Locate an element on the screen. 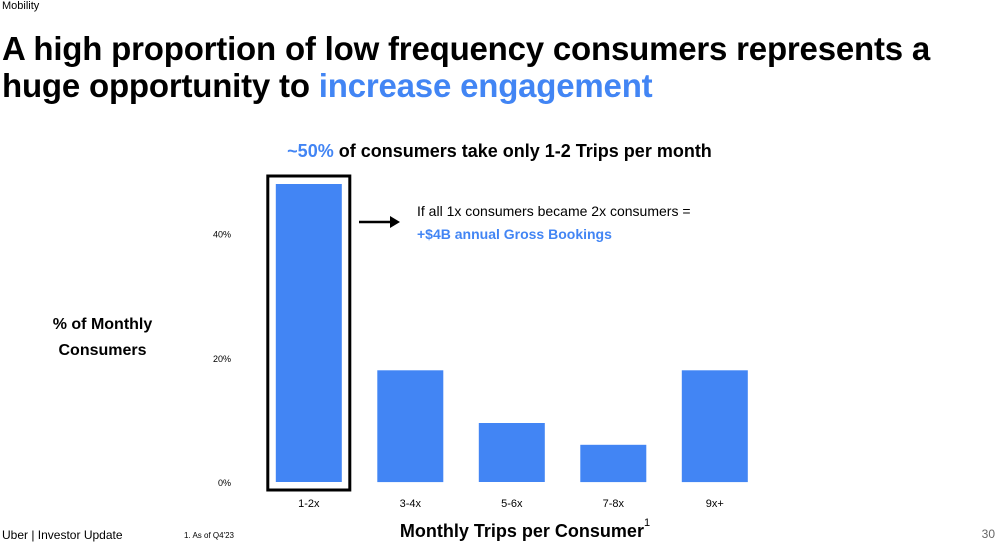 The width and height of the screenshot is (999, 543). bar-7-8x is located at coordinates (613, 463).